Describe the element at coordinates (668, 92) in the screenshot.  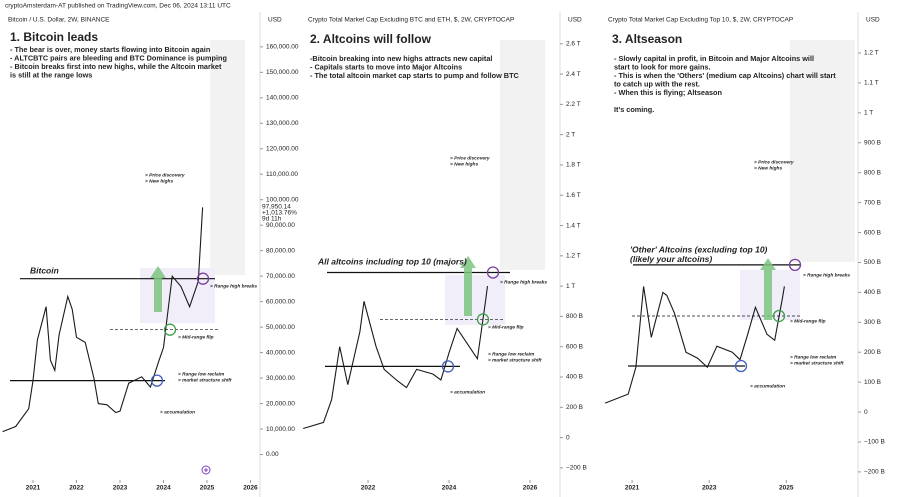
I see `note-line: - When this is flying; Altseason` at that location.